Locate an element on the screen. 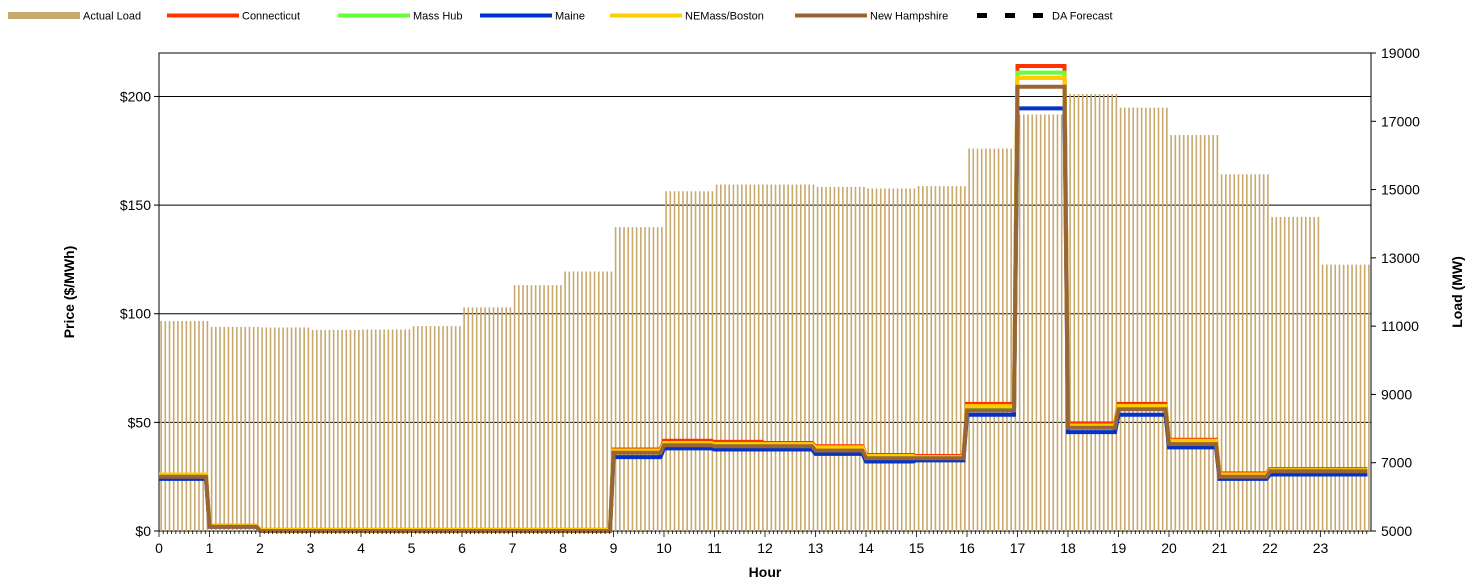 The width and height of the screenshot is (1473, 579). x-tick-label: 1 is located at coordinates (210, 548).